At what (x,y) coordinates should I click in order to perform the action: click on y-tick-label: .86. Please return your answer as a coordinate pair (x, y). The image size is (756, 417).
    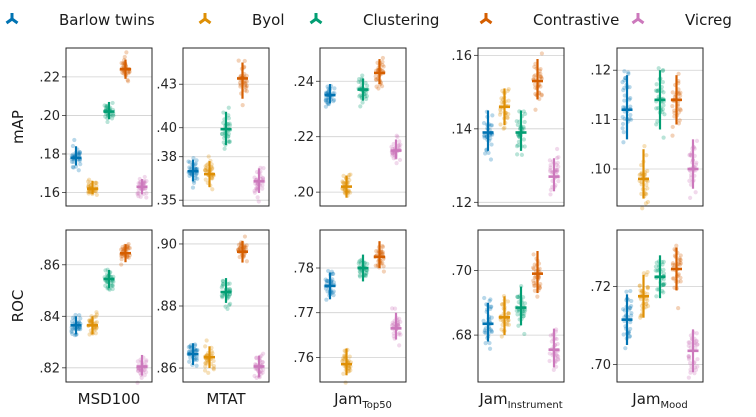
    Looking at the image, I should click on (166, 369).